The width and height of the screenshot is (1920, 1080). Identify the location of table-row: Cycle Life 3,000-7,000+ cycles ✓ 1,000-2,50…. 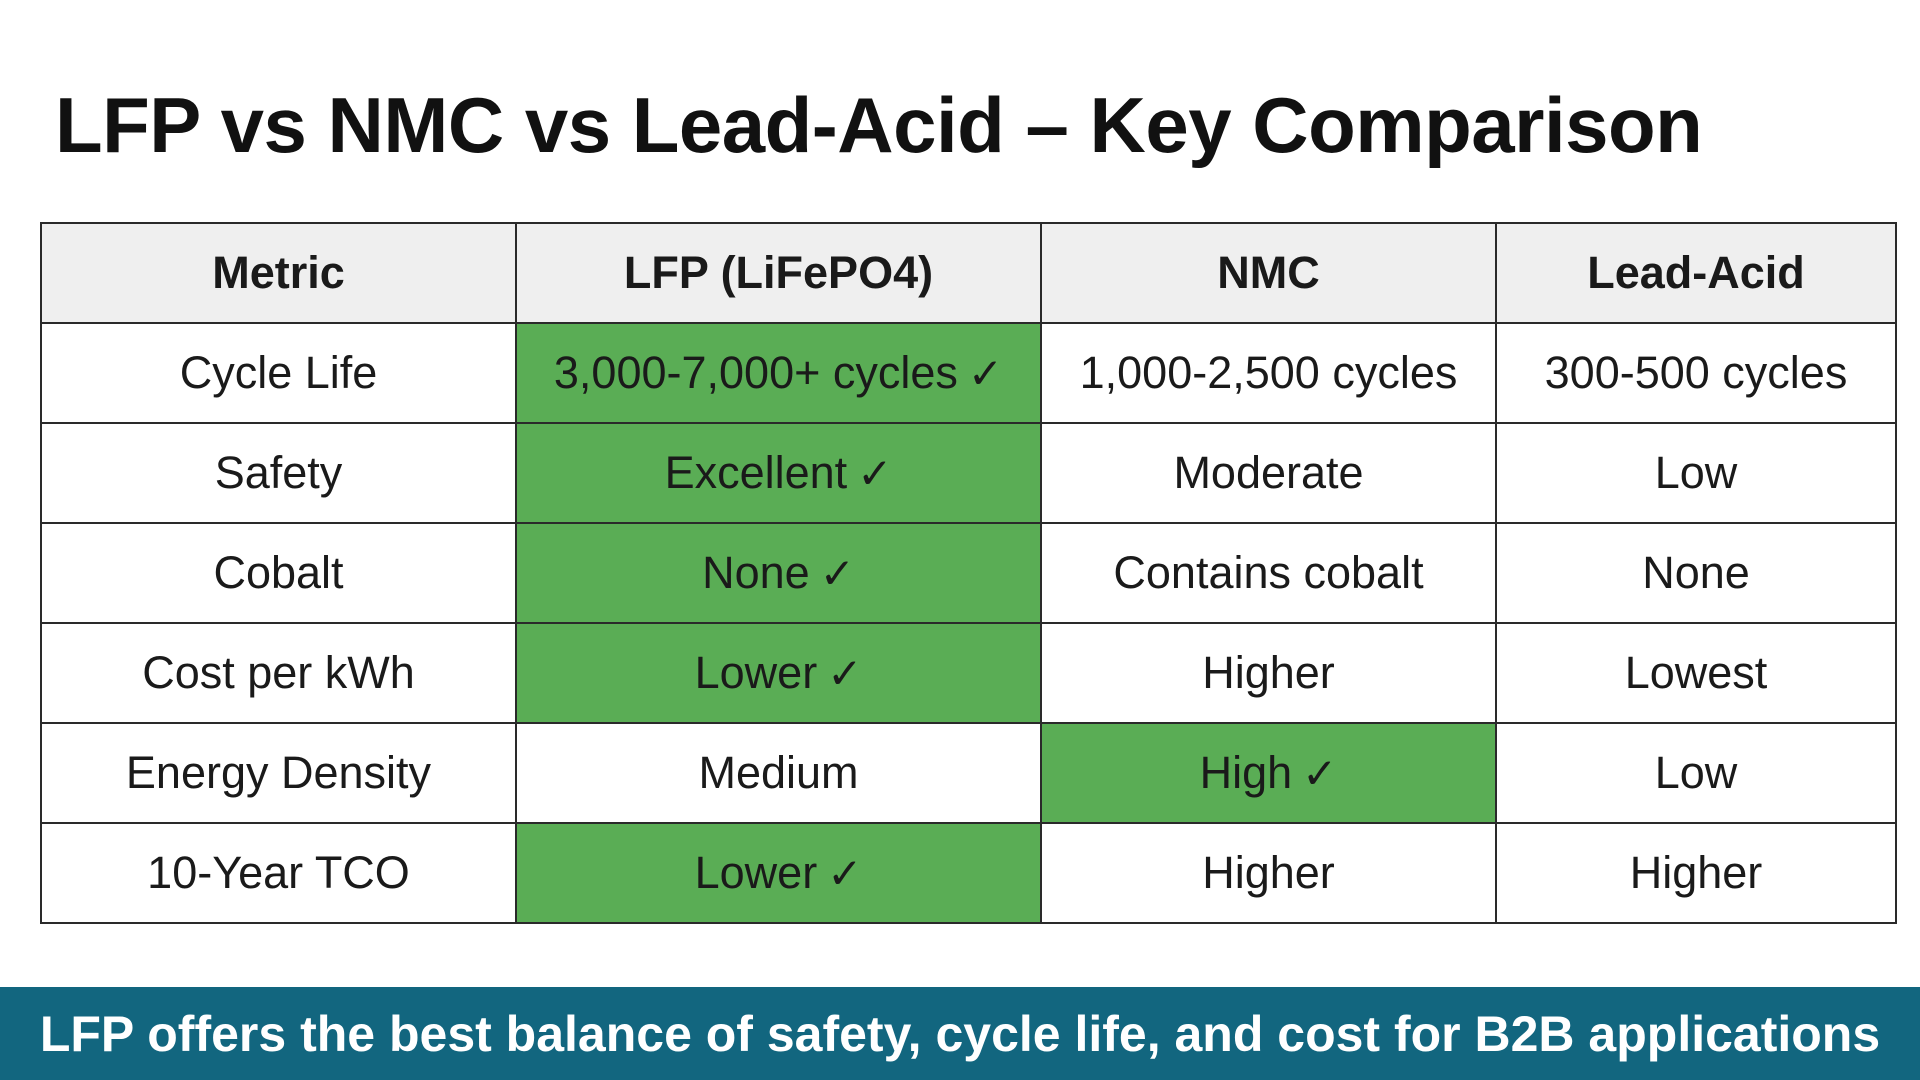
(968, 373).